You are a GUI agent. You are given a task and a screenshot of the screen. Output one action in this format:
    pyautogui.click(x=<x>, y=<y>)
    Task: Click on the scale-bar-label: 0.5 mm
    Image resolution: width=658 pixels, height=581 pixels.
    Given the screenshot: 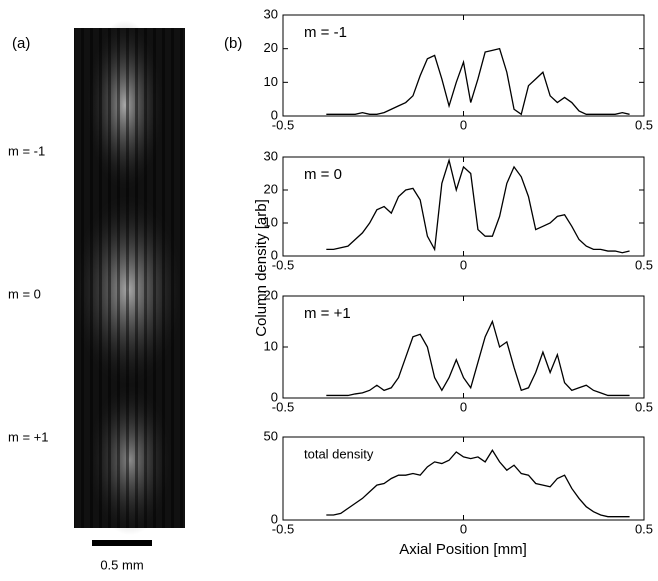 What is the action you would take?
    pyautogui.click(x=121, y=564)
    